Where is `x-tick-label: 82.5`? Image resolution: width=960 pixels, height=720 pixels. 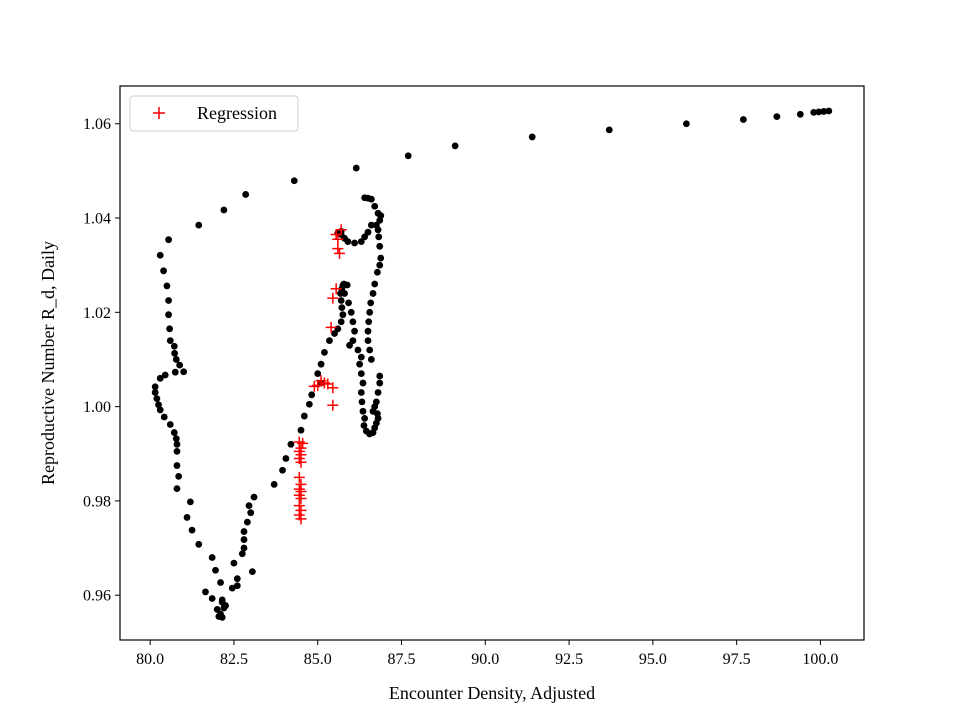
x-tick-label: 82.5 is located at coordinates (234, 659).